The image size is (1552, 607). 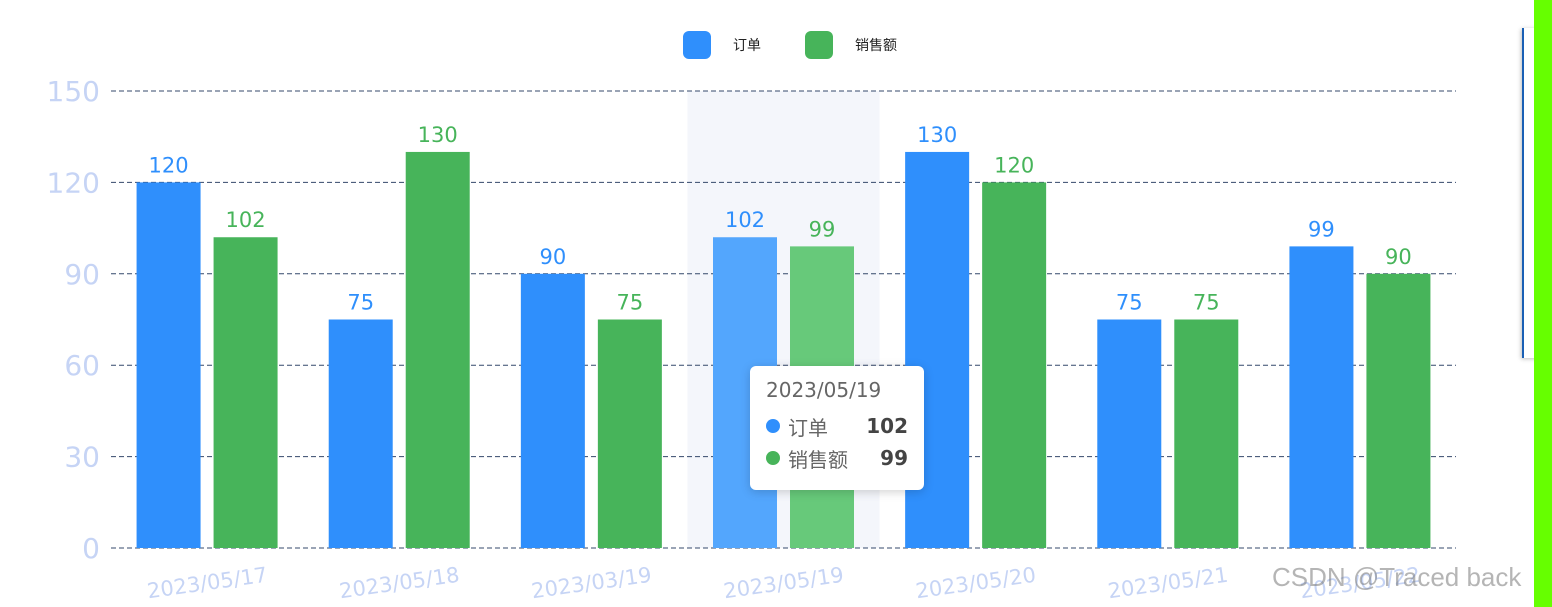 I want to click on y-tick-label: 150, so click(x=73, y=91).